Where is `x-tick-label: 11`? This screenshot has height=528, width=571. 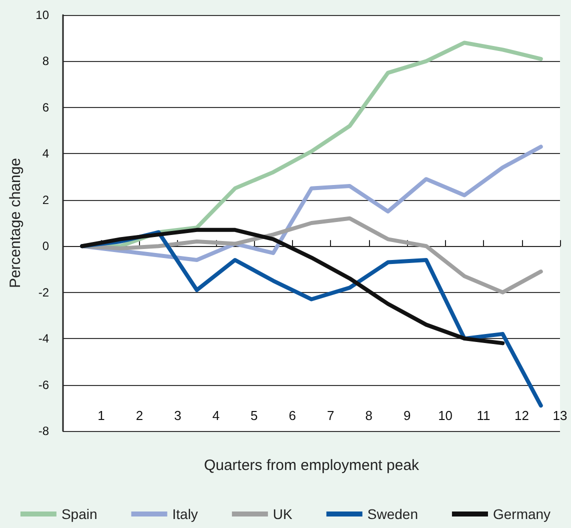
x-tick-label: 11 is located at coordinates (483, 415).